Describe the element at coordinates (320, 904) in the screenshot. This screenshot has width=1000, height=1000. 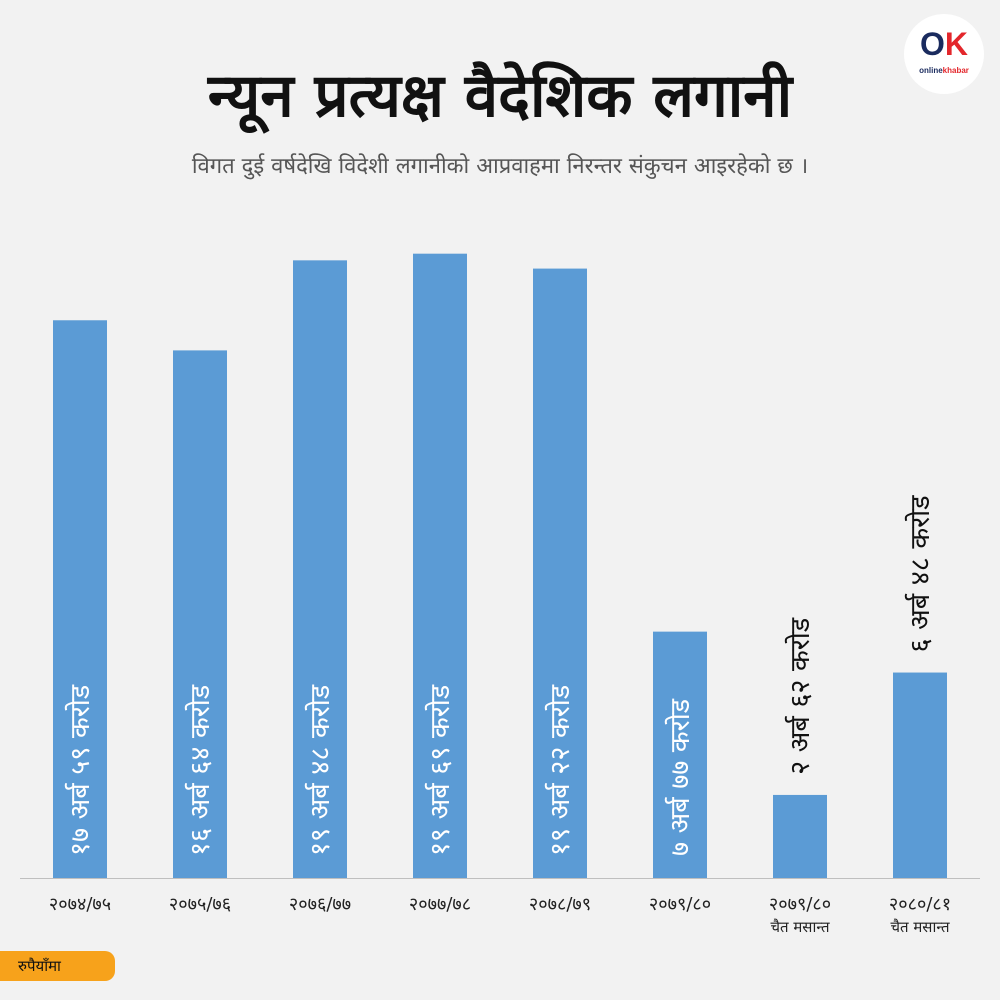
I see `x-tick-label: २०७६/७७` at that location.